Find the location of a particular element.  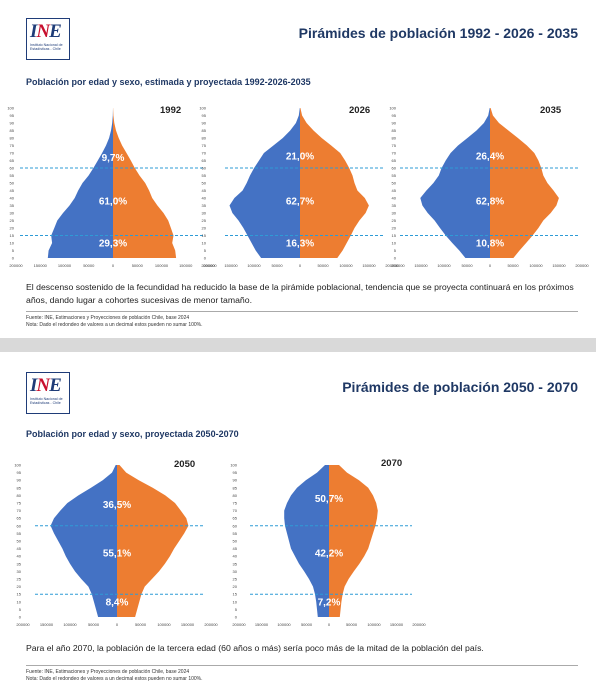

share-label: 21,0% is located at coordinates (300, 157).